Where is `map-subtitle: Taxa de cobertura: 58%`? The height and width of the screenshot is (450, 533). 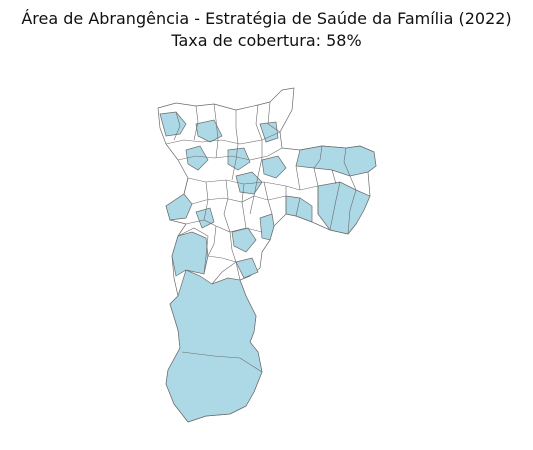
map-subtitle: Taxa de cobertura: 58% is located at coordinates (266, 40).